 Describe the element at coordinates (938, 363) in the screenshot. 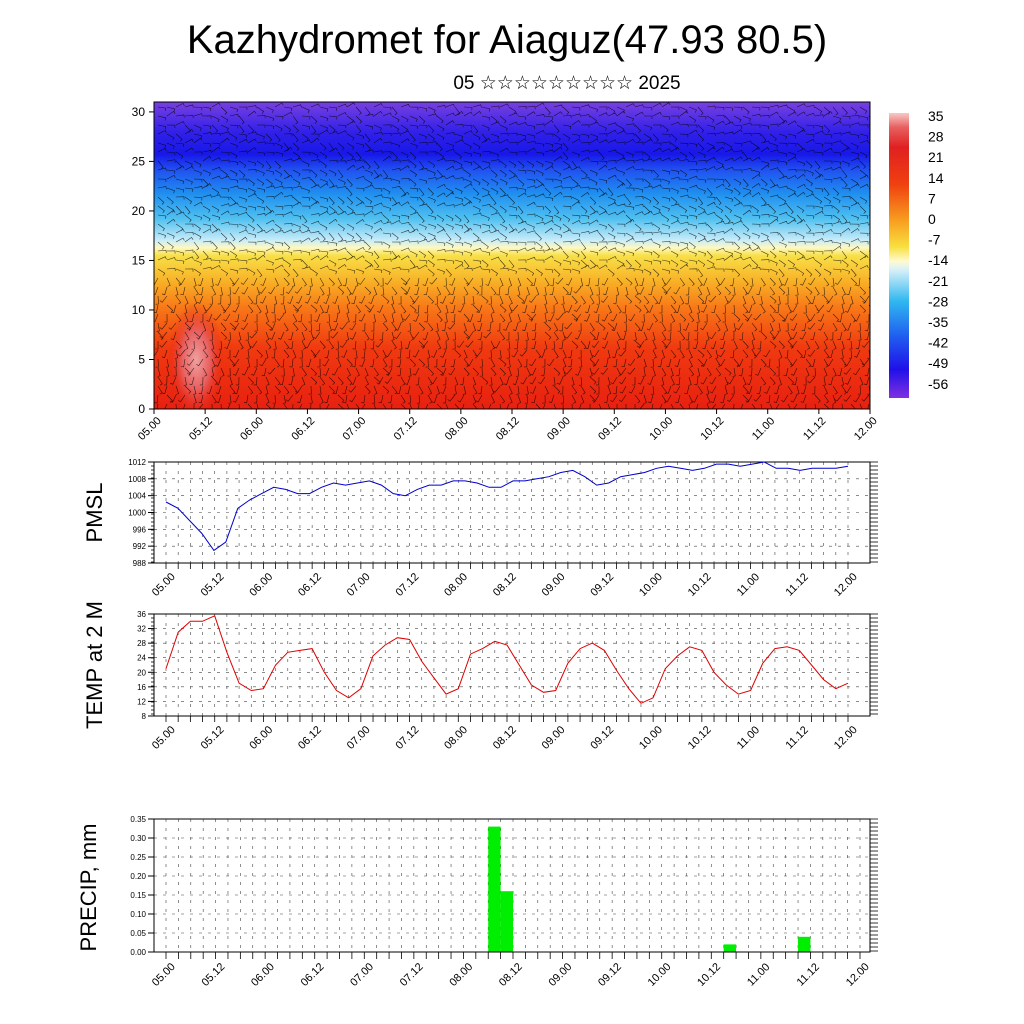

I see `colorbar-label: -49` at that location.